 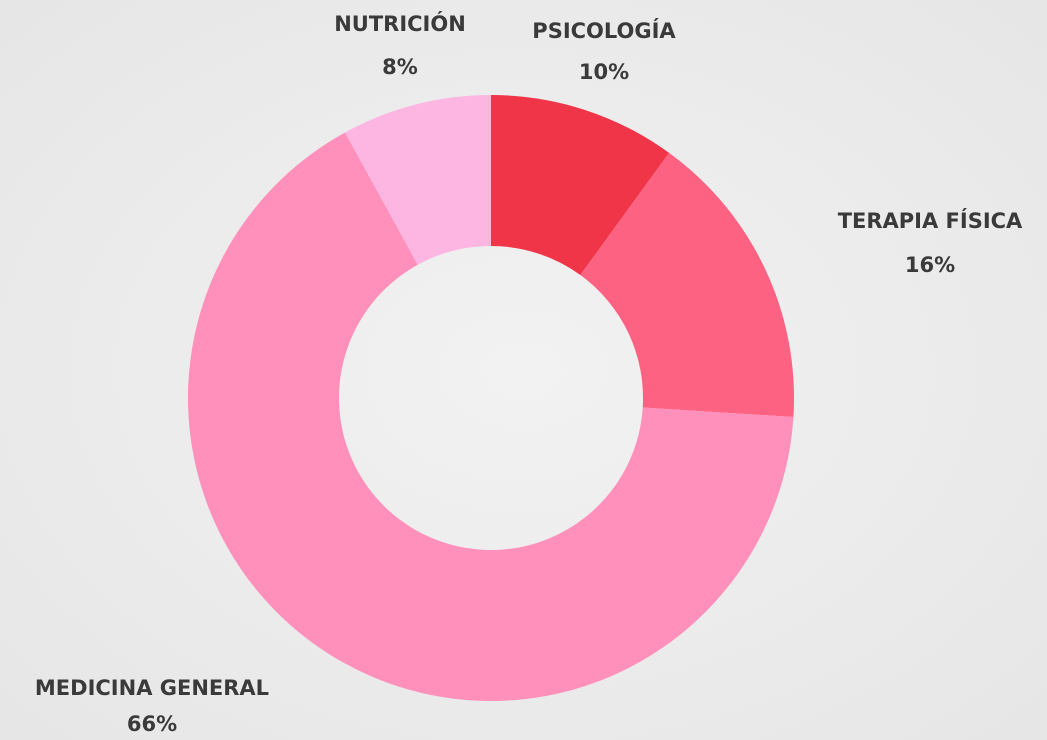 I want to click on segment-value-label: 66%, so click(x=152, y=724).